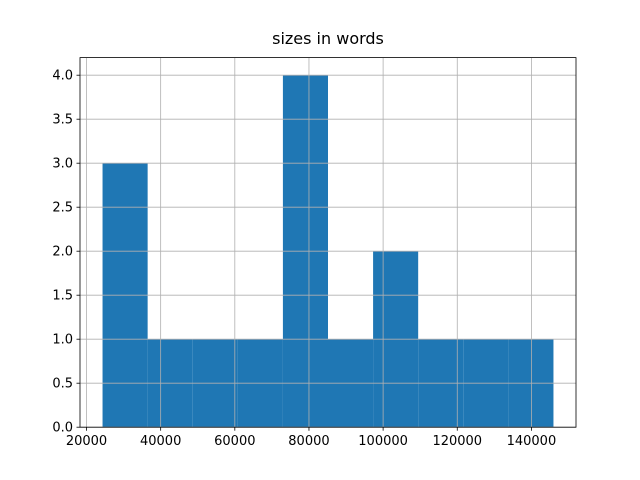  What do you see at coordinates (160, 441) in the screenshot?
I see `x-tick-label: 40000` at bounding box center [160, 441].